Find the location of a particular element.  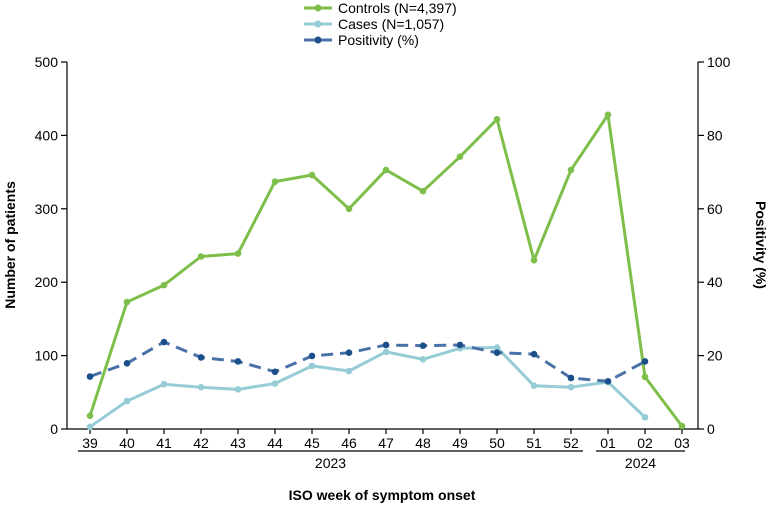

x-tick-label: 45 is located at coordinates (312, 443).